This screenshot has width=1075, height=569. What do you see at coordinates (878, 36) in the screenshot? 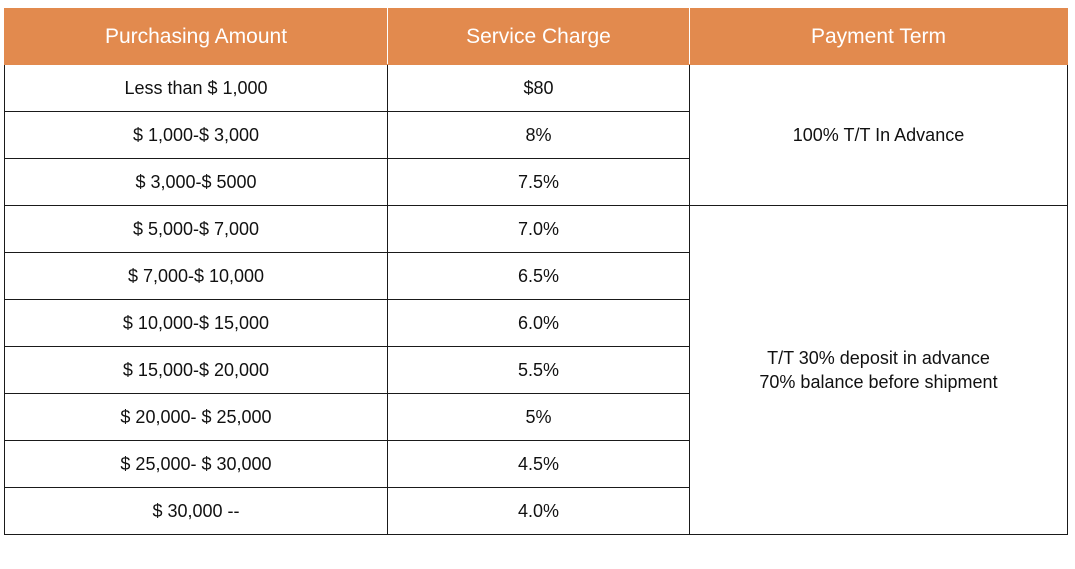
I see `header-payment-term: Payment Term` at bounding box center [878, 36].